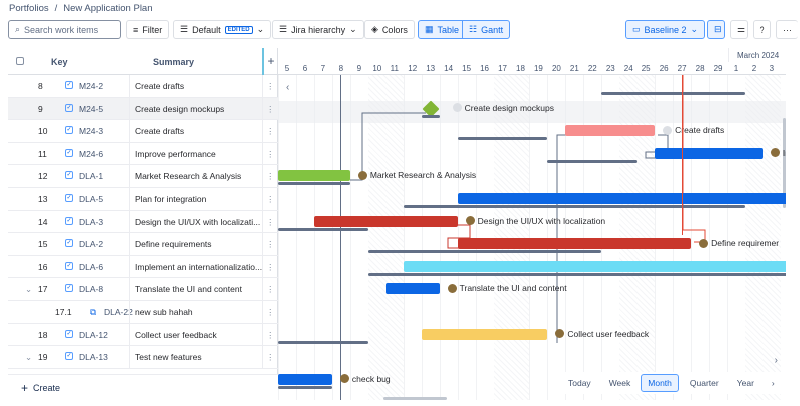  Describe the element at coordinates (787, 29) in the screenshot. I see `more-button: ···` at that location.